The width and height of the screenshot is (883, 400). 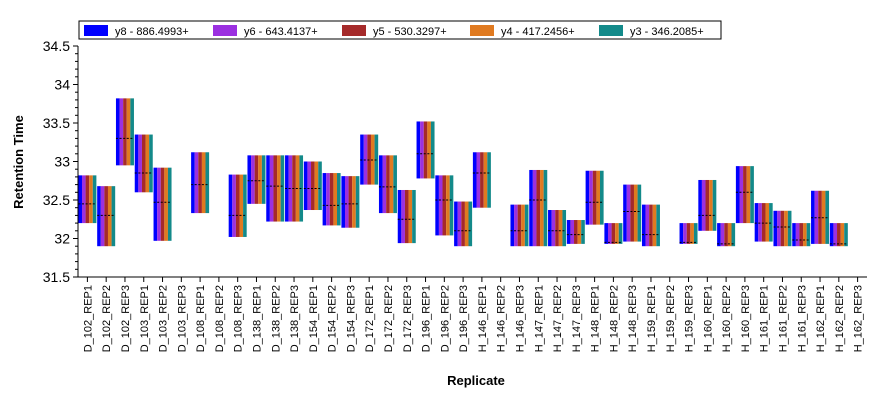 I want to click on x-tick-label: H_160_REP3, so click(x=746, y=318).